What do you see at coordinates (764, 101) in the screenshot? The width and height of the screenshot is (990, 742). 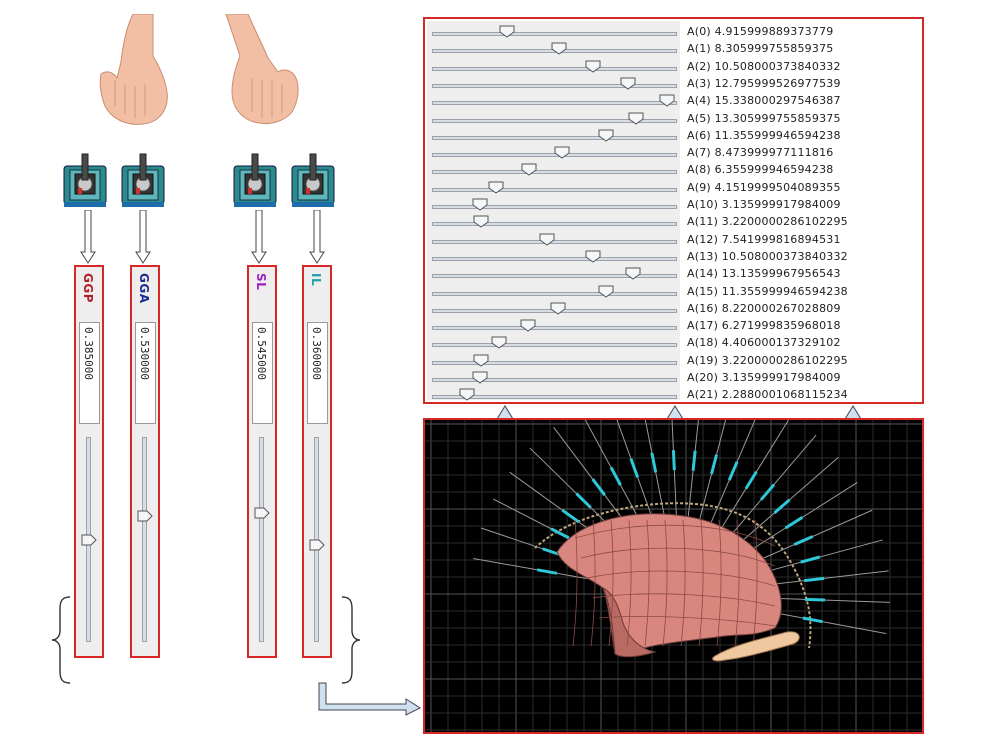 I see `parameter-label: A(4) 15.338000297546387` at bounding box center [764, 101].